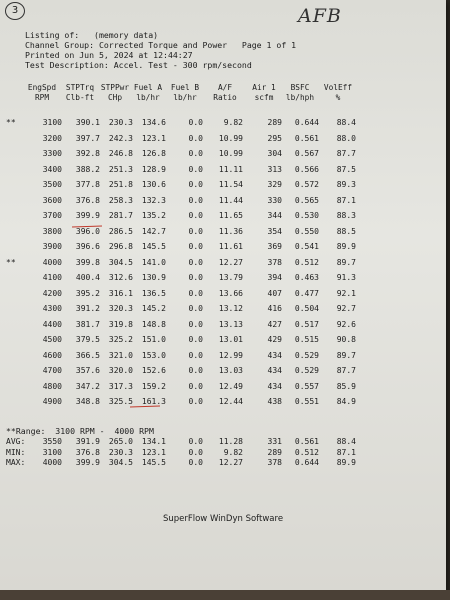 The width and height of the screenshot is (450, 600). I want to click on table-cell: 11.28, so click(230, 441).